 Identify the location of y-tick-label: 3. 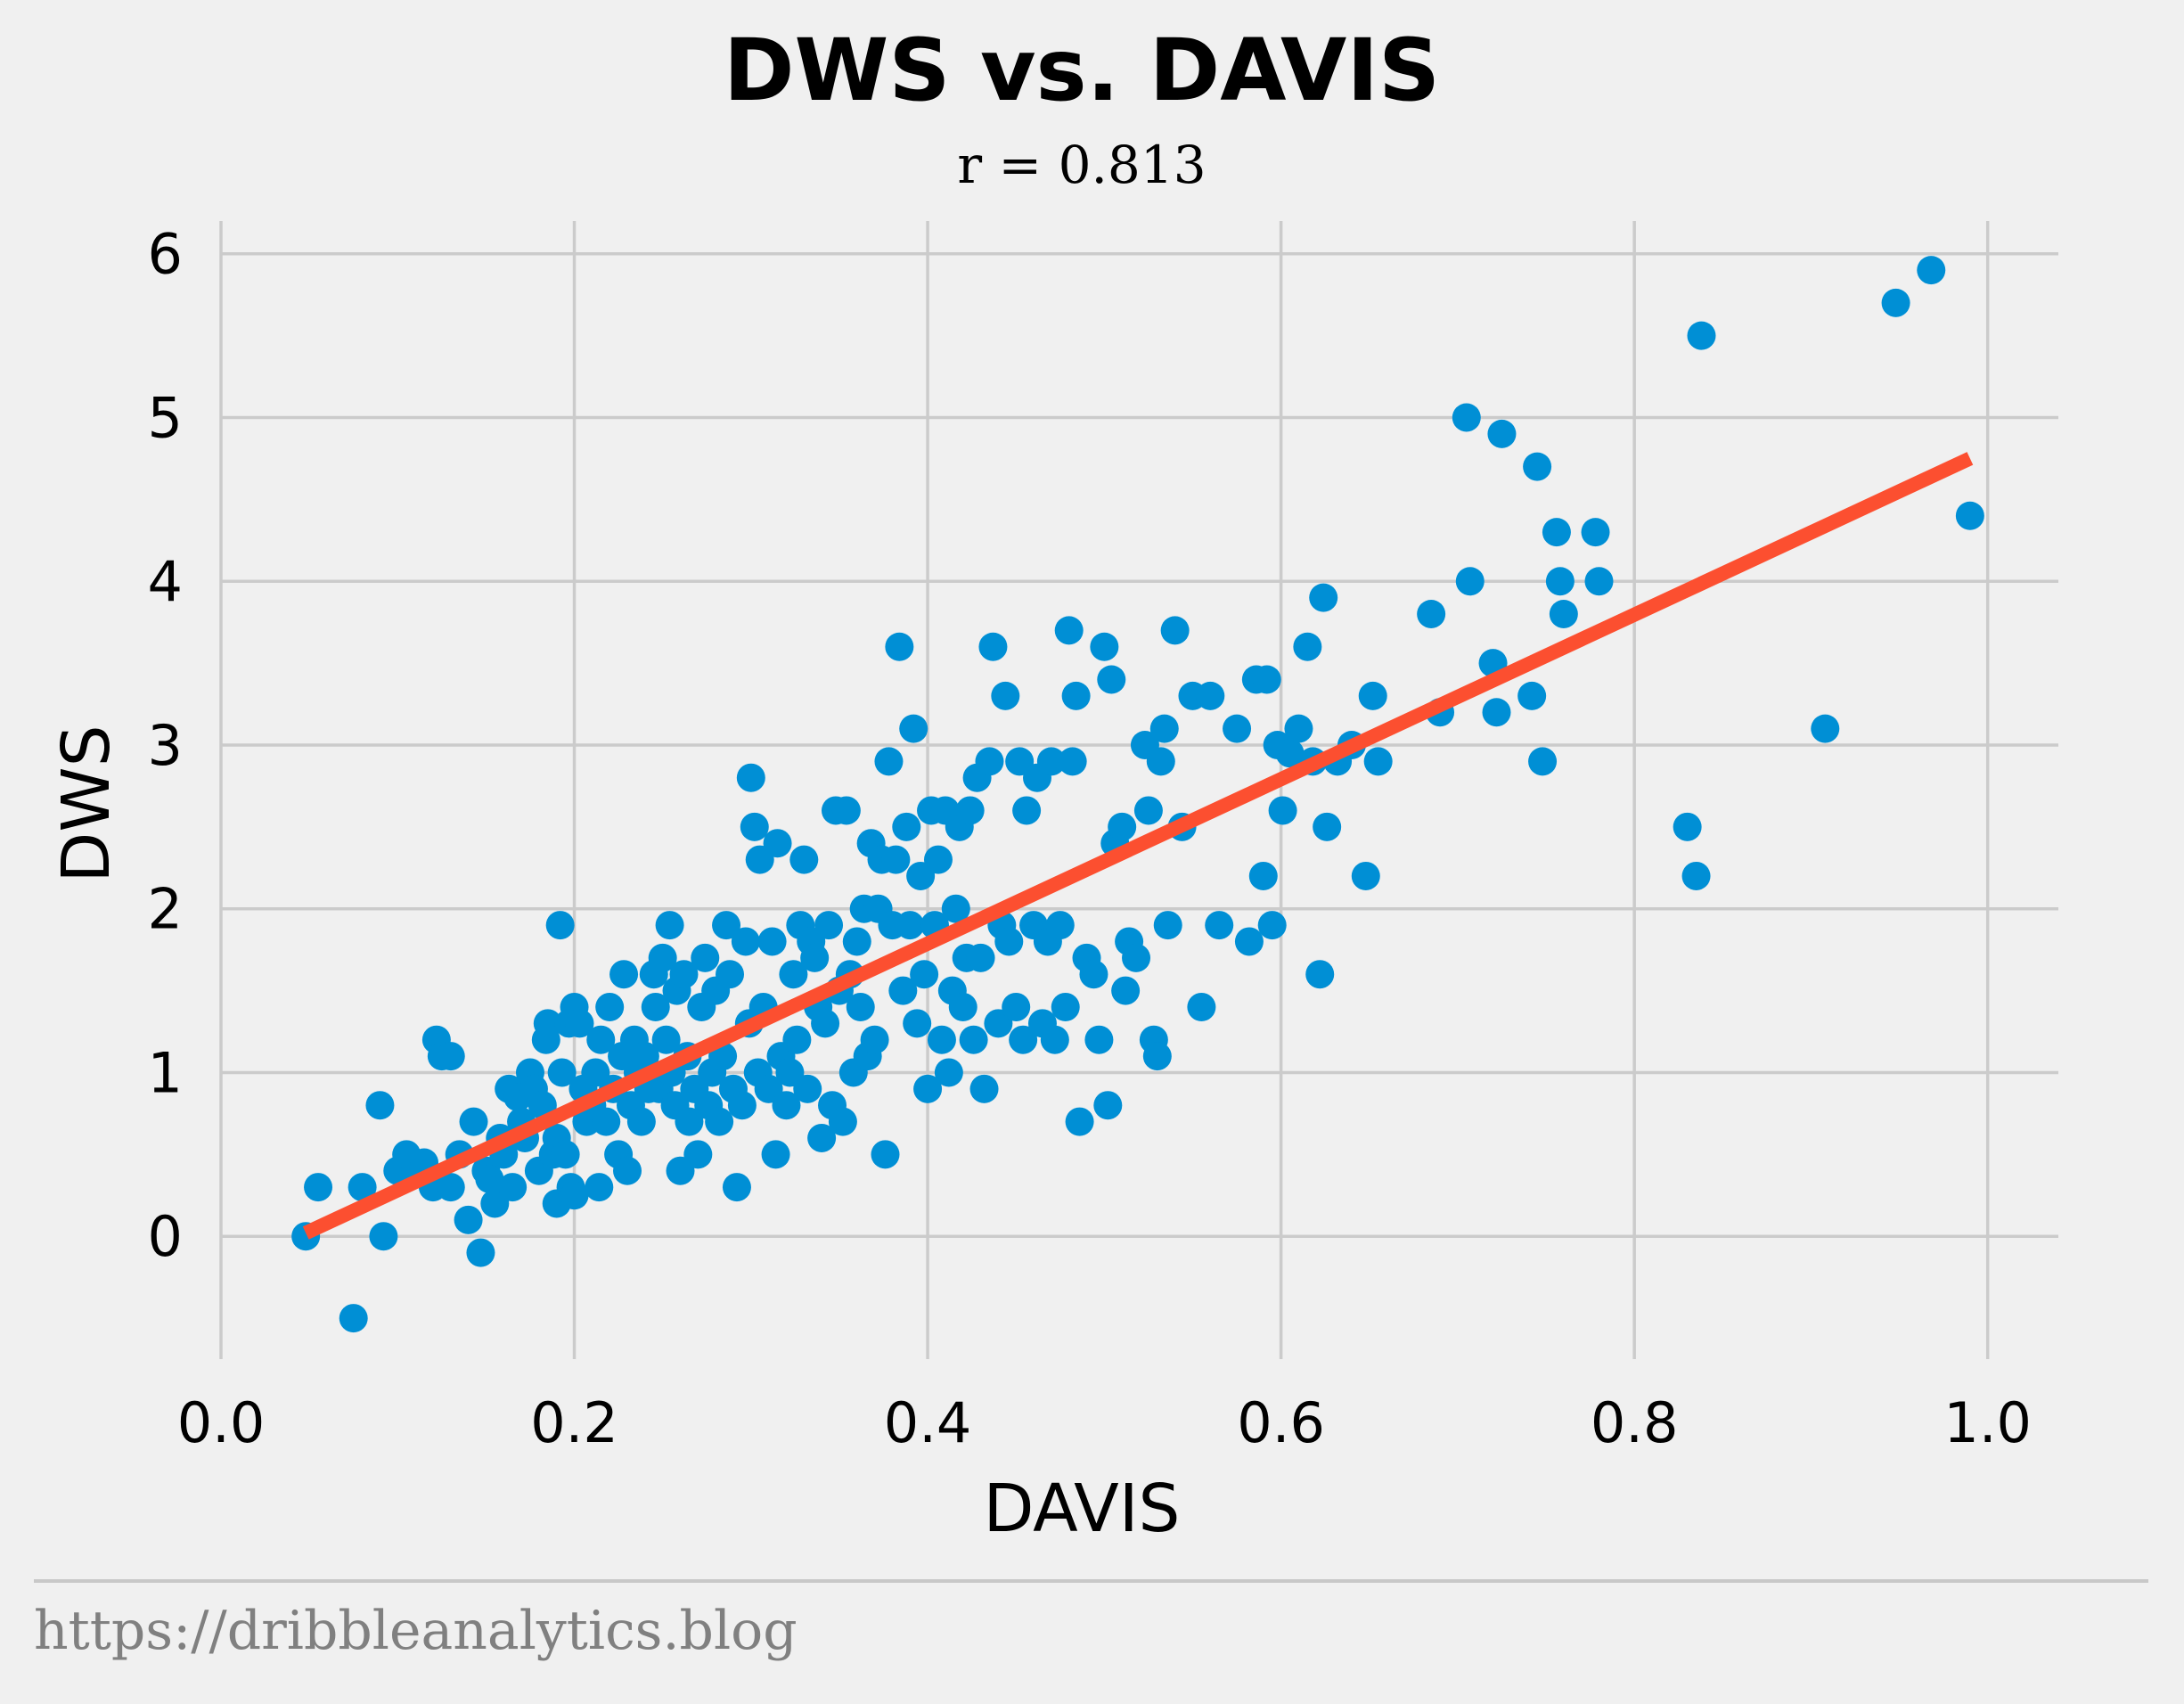
(165, 745).